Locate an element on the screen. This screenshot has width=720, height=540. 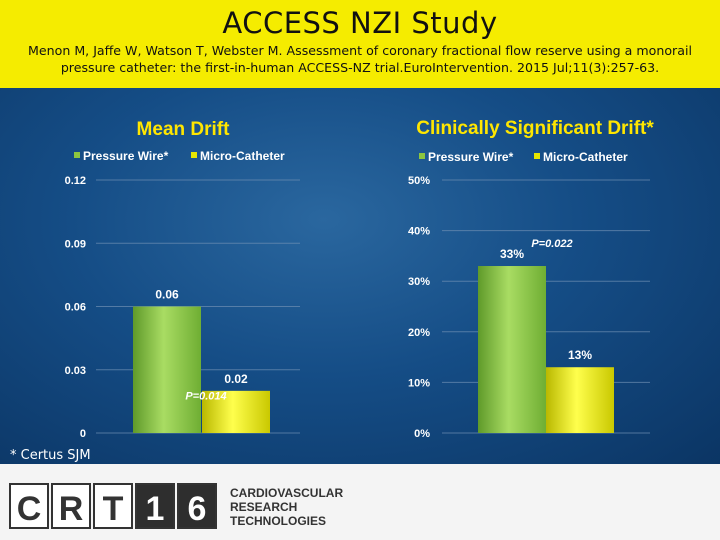
chart-1-bar-pressure-wire is located at coordinates (167, 369).